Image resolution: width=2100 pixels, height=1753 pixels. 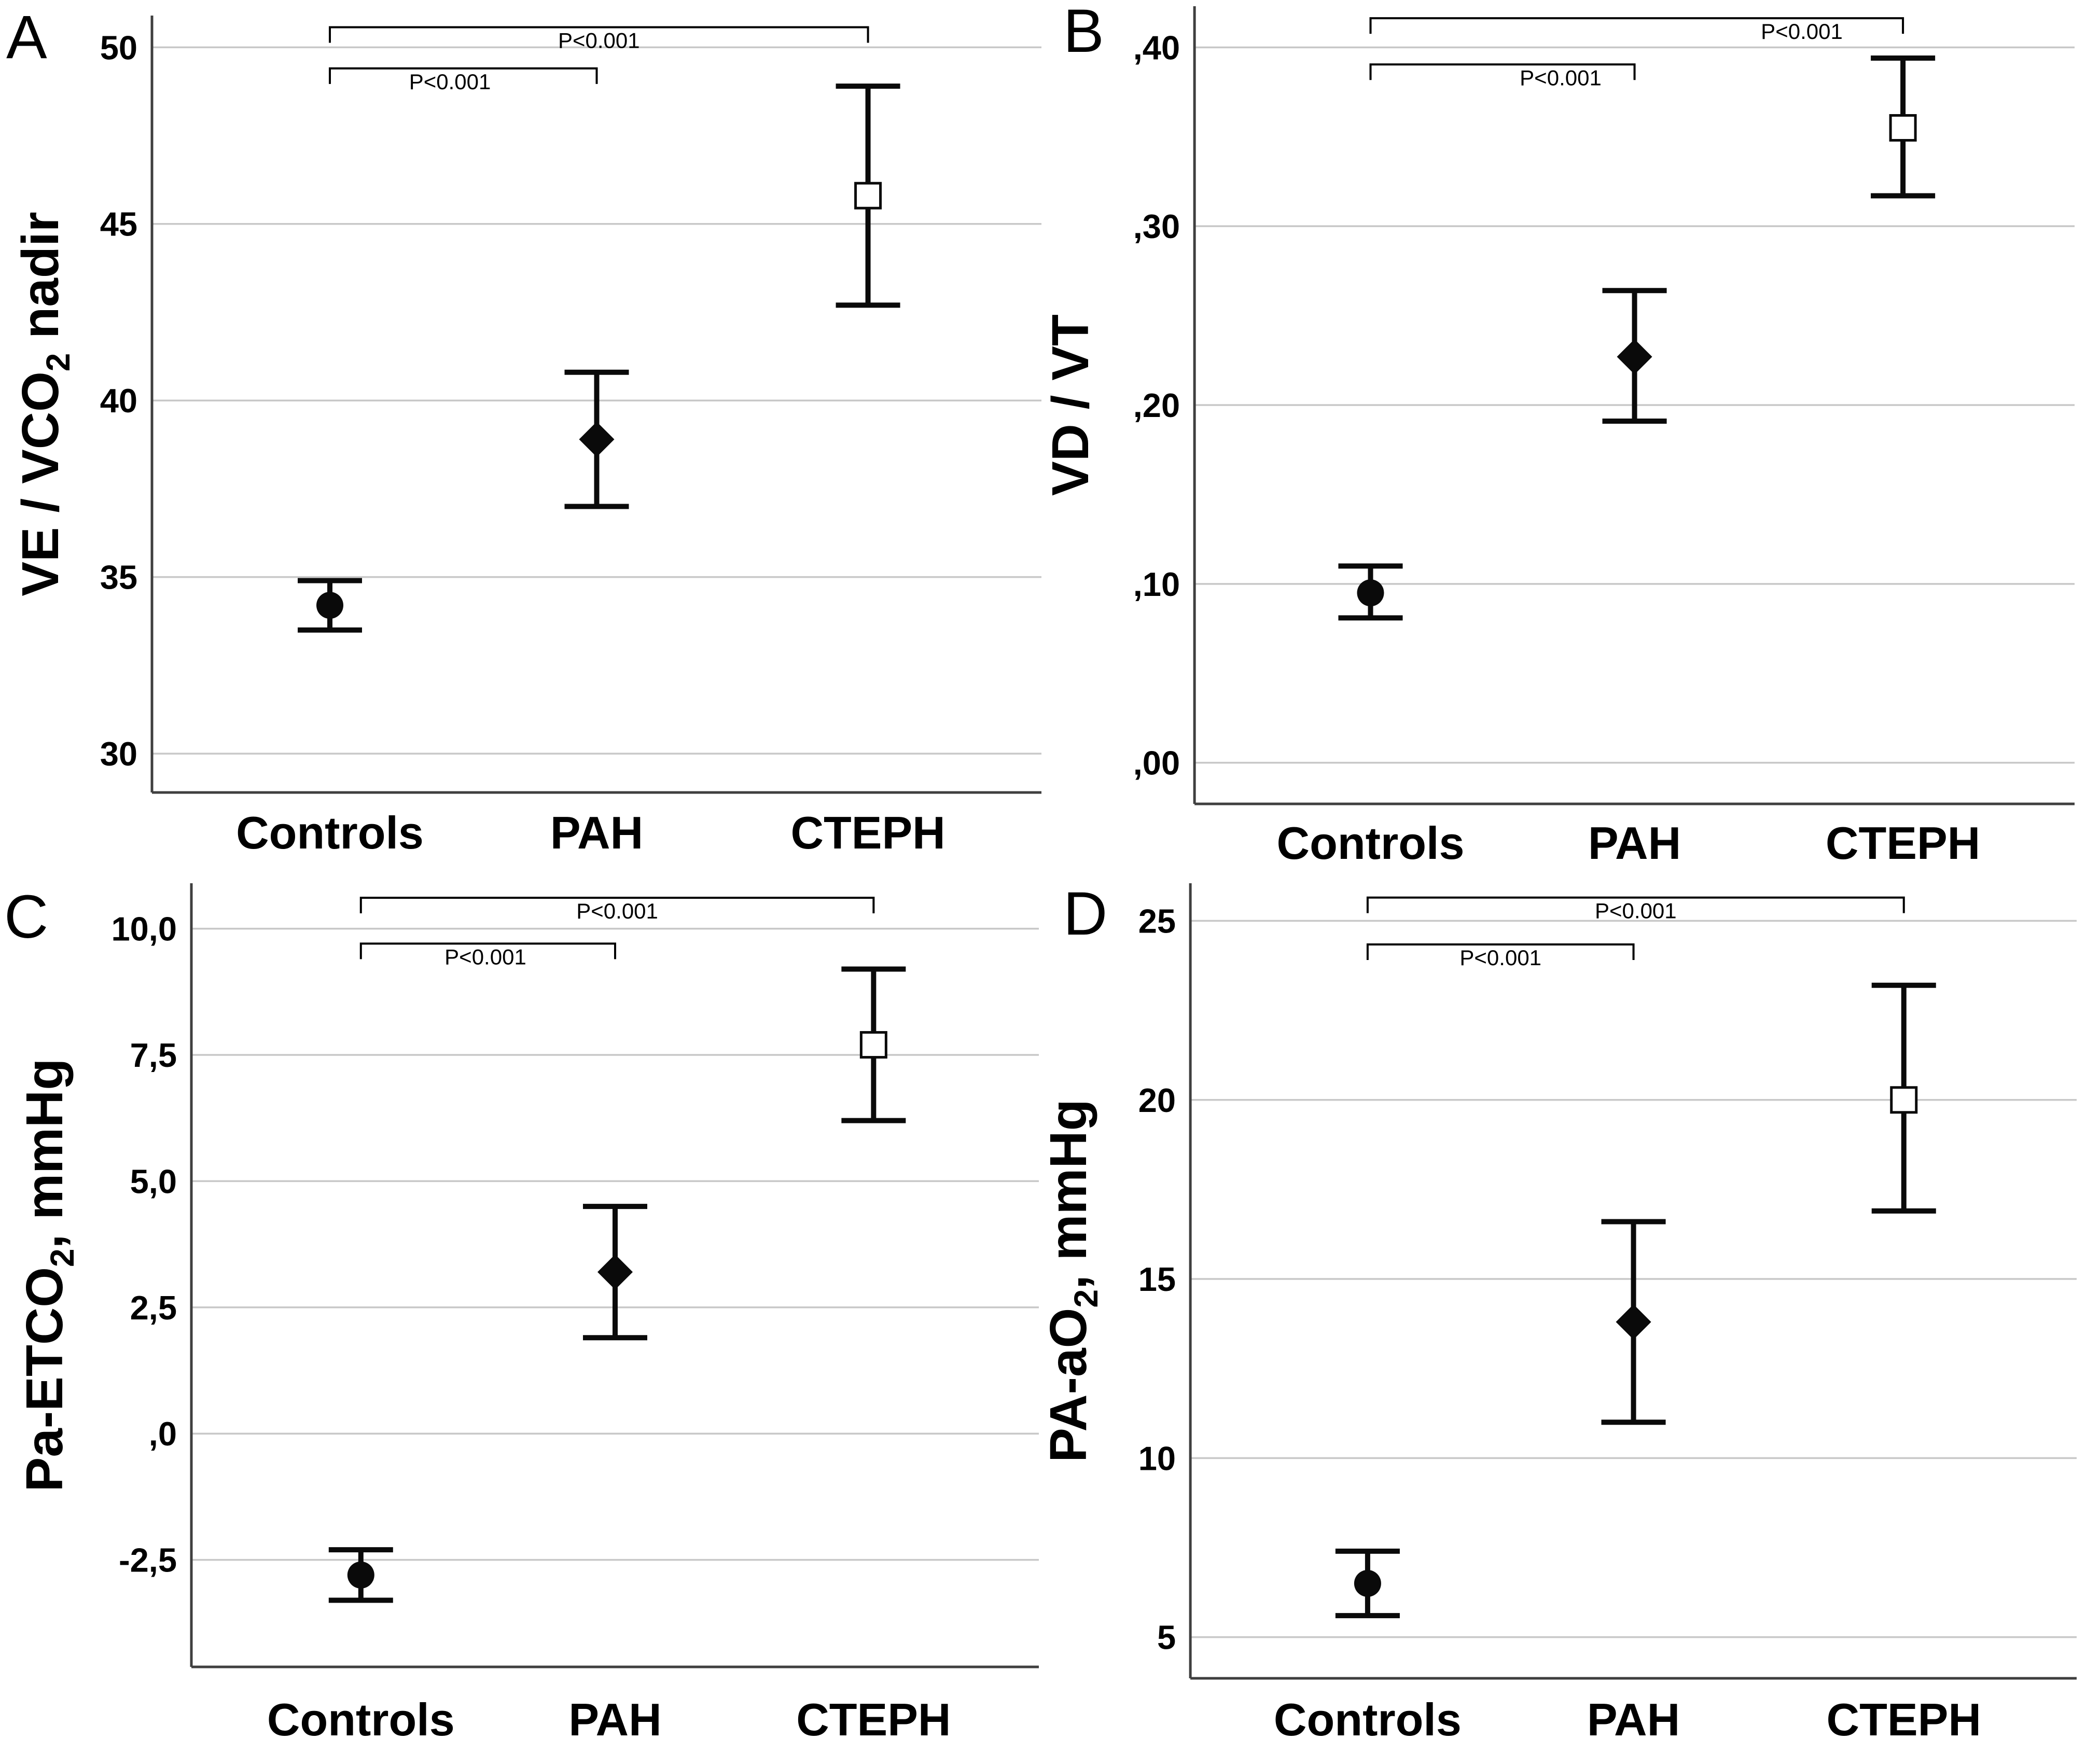 What do you see at coordinates (1157, 1100) in the screenshot?
I see `y-tick-label: 20` at bounding box center [1157, 1100].